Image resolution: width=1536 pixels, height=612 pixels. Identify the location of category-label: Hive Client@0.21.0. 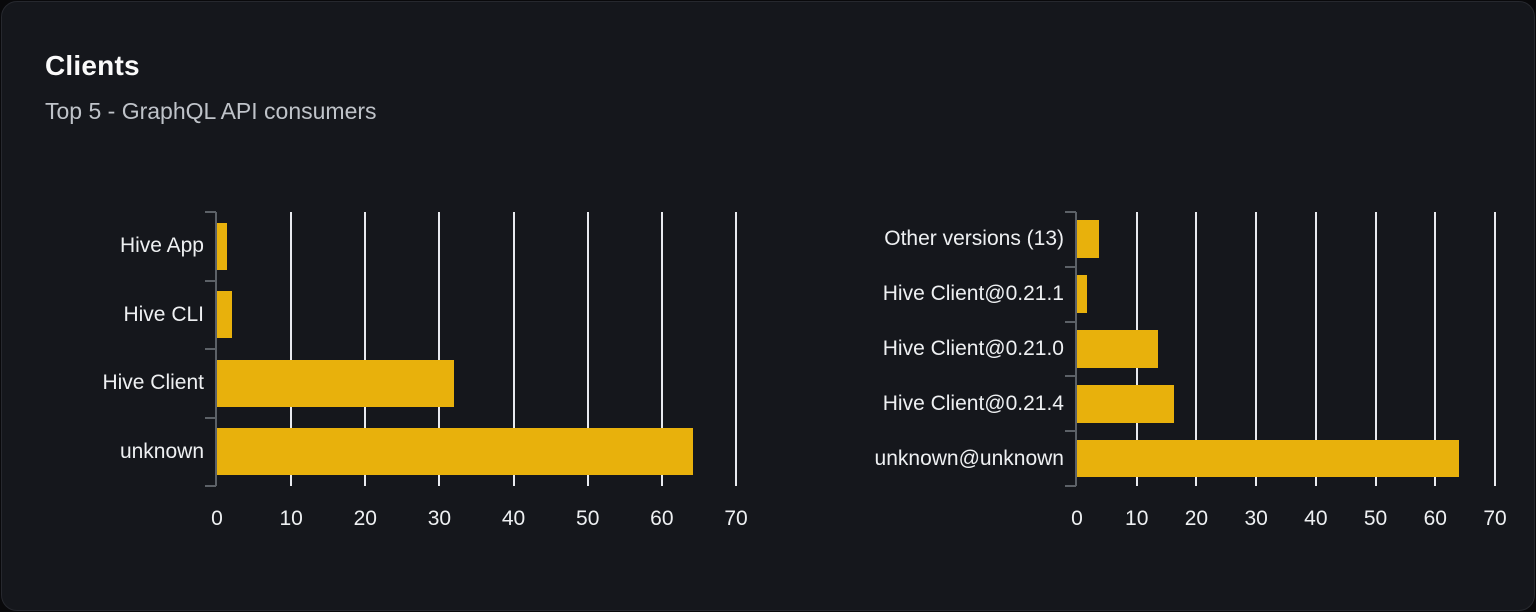
(973, 348).